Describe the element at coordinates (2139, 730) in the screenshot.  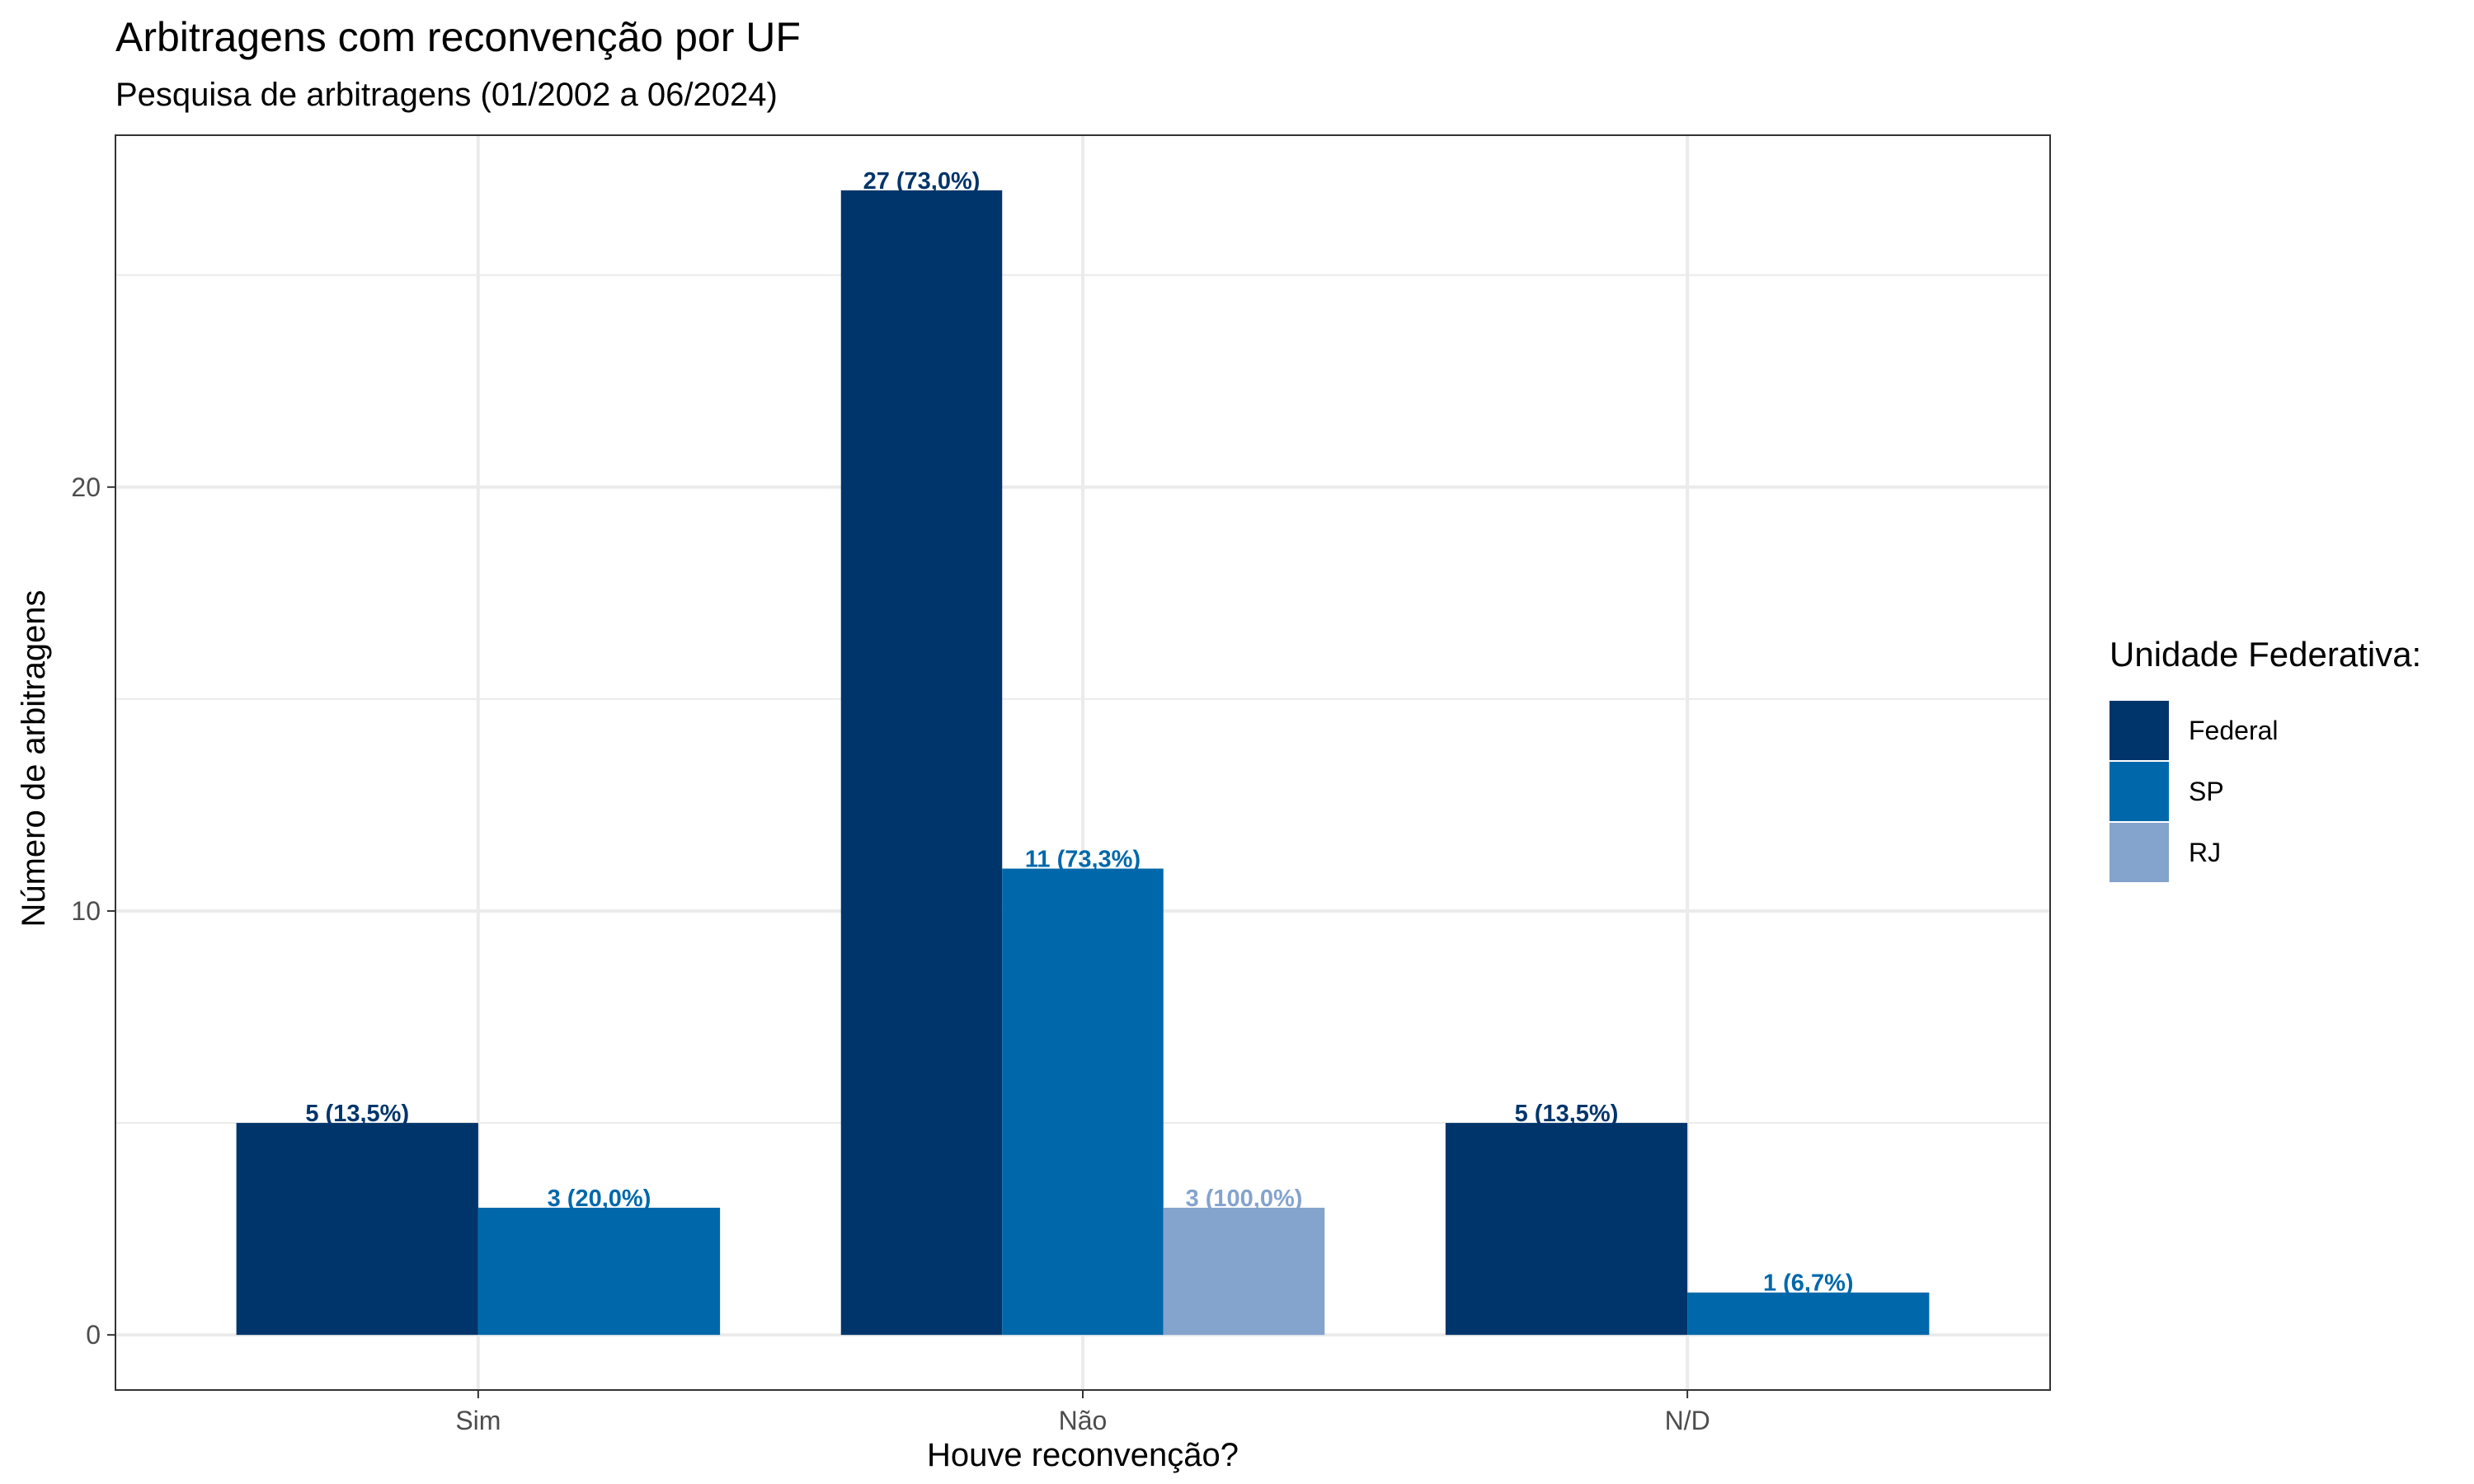
I see `legend-key-federal` at that location.